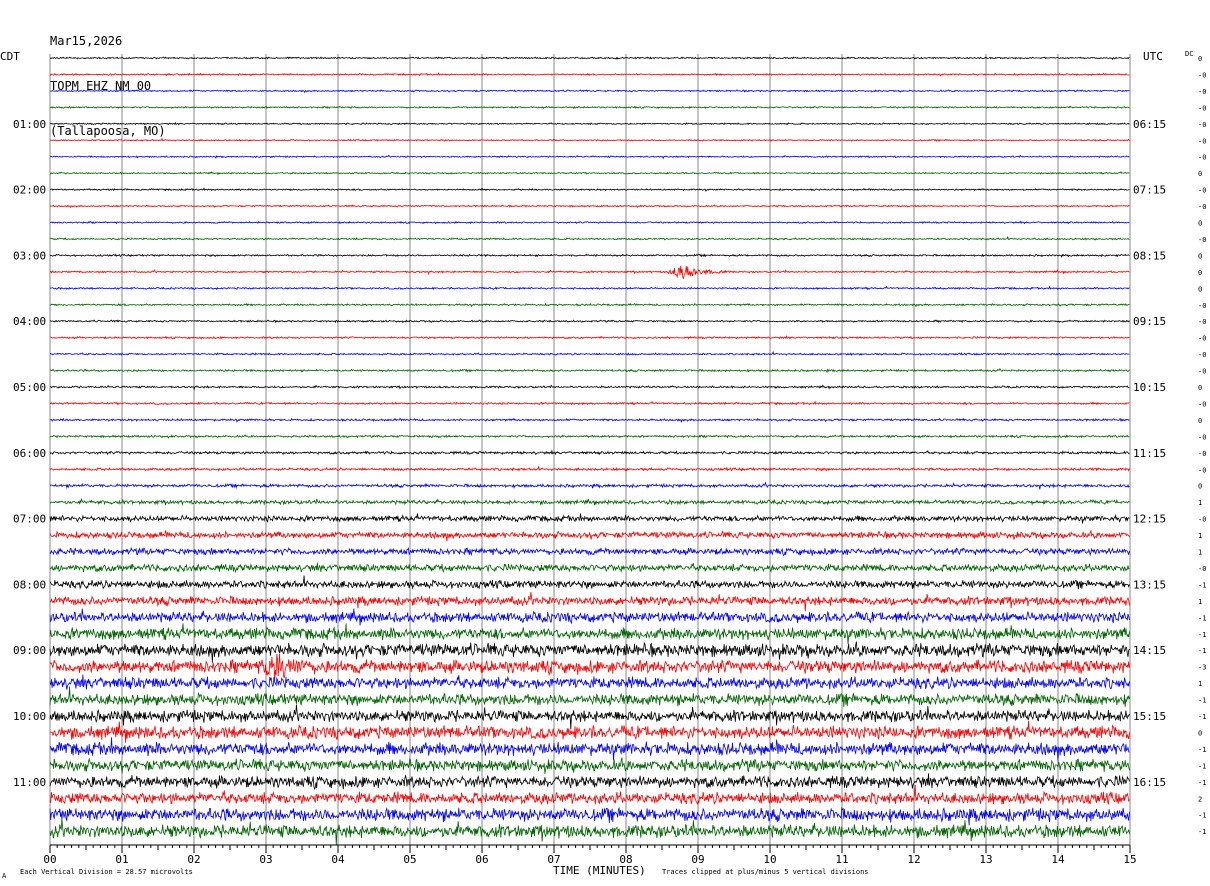  What do you see at coordinates (599, 870) in the screenshot?
I see `x-axis-title: TIME (MINUTES)` at bounding box center [599, 870].